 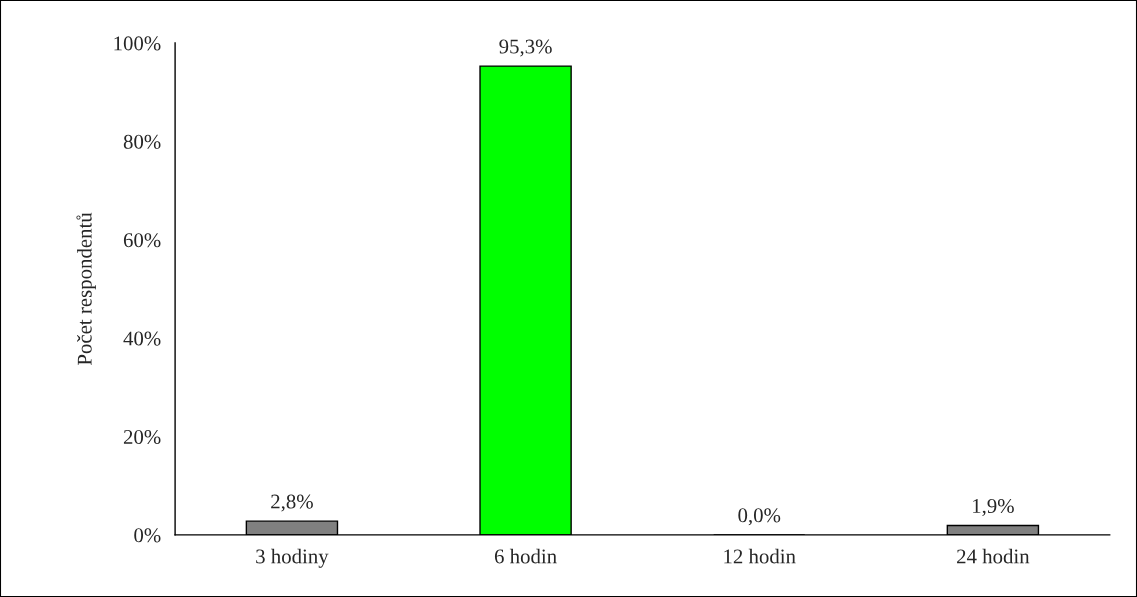 What do you see at coordinates (993, 556) in the screenshot?
I see `x-tick-label: 24 hodin` at bounding box center [993, 556].